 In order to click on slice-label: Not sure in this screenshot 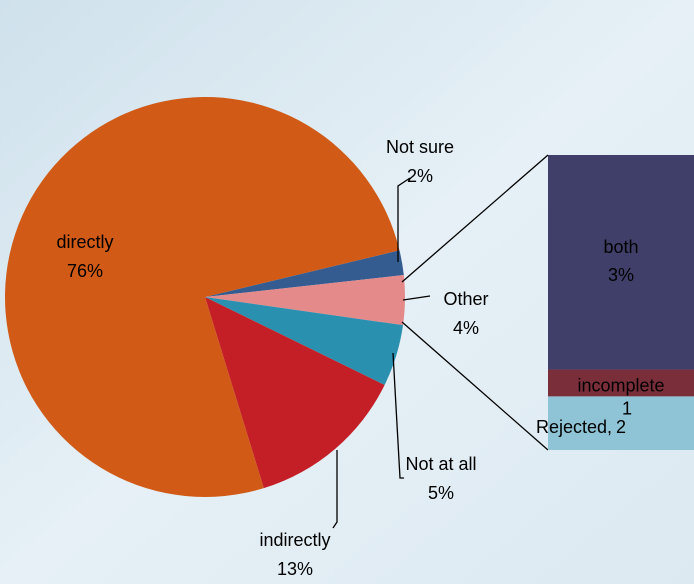, I will do `click(420, 147)`.